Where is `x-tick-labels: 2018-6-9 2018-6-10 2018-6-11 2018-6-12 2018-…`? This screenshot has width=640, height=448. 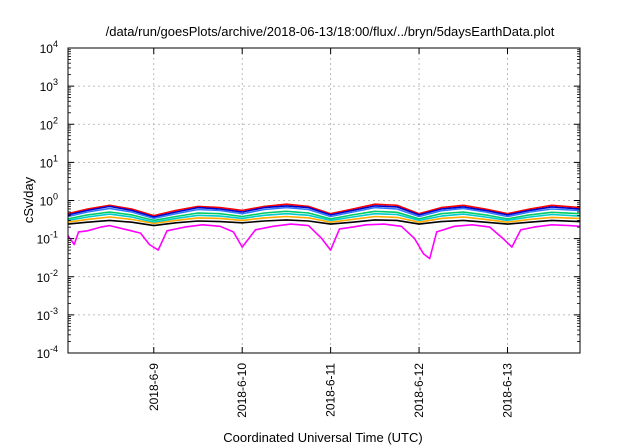 x-tick-labels: 2018-6-9 2018-6-10 2018-6-11 2018-6-12 2018-… is located at coordinates (331, 390).